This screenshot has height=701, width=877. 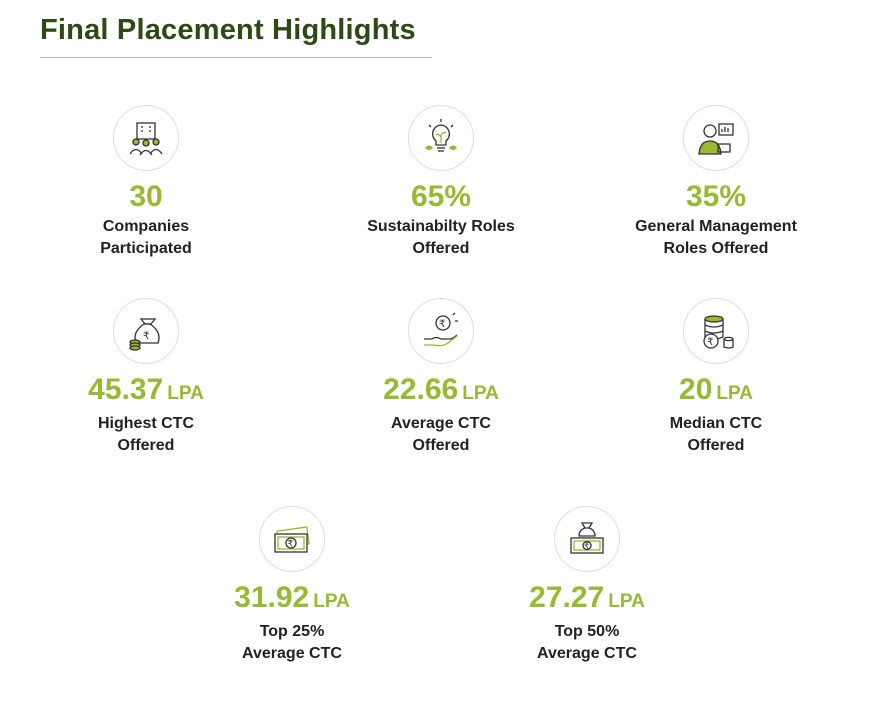 I want to click on stat-top-25: ₹ 31.92 LPA Top 25% Average CTC, so click(x=292, y=585).